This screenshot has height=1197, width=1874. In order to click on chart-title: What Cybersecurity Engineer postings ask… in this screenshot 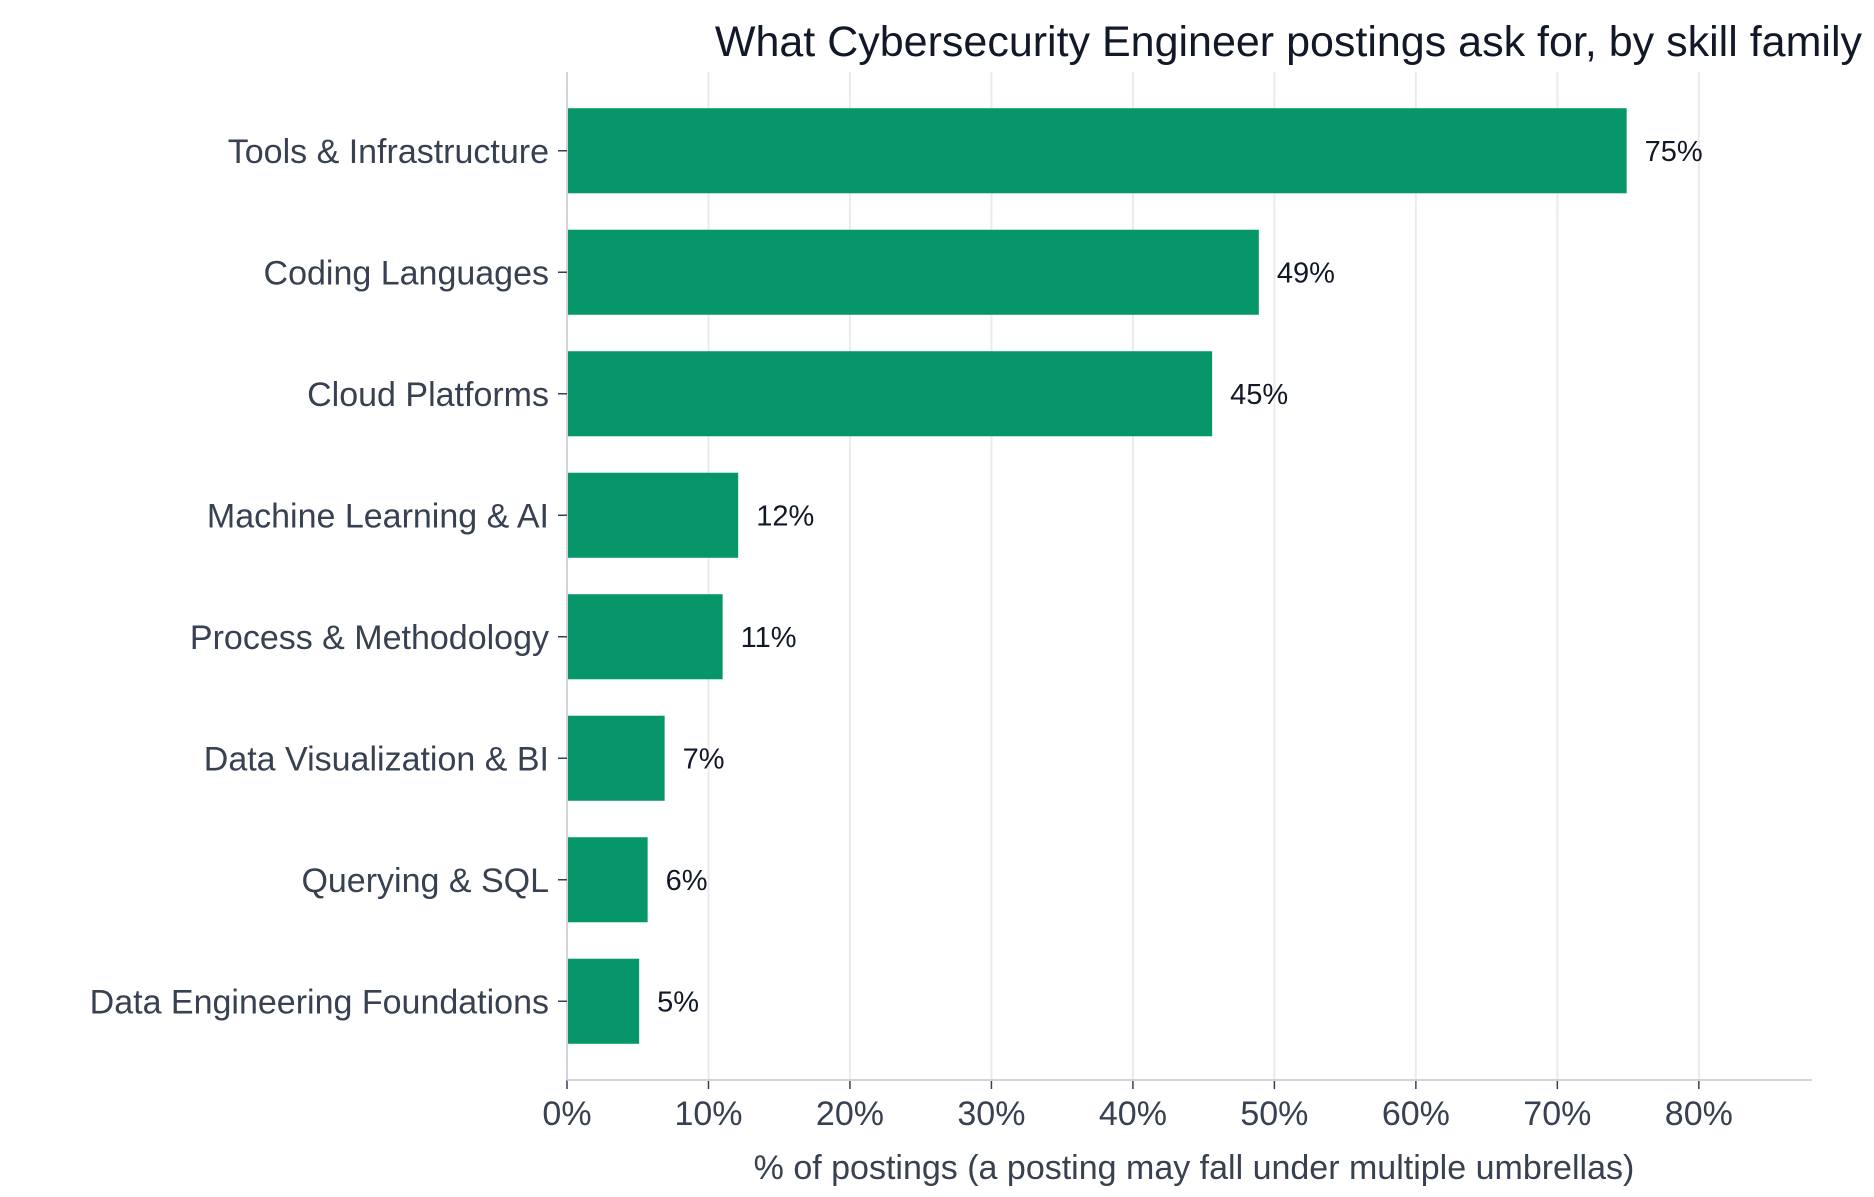, I will do `click(1289, 42)`.